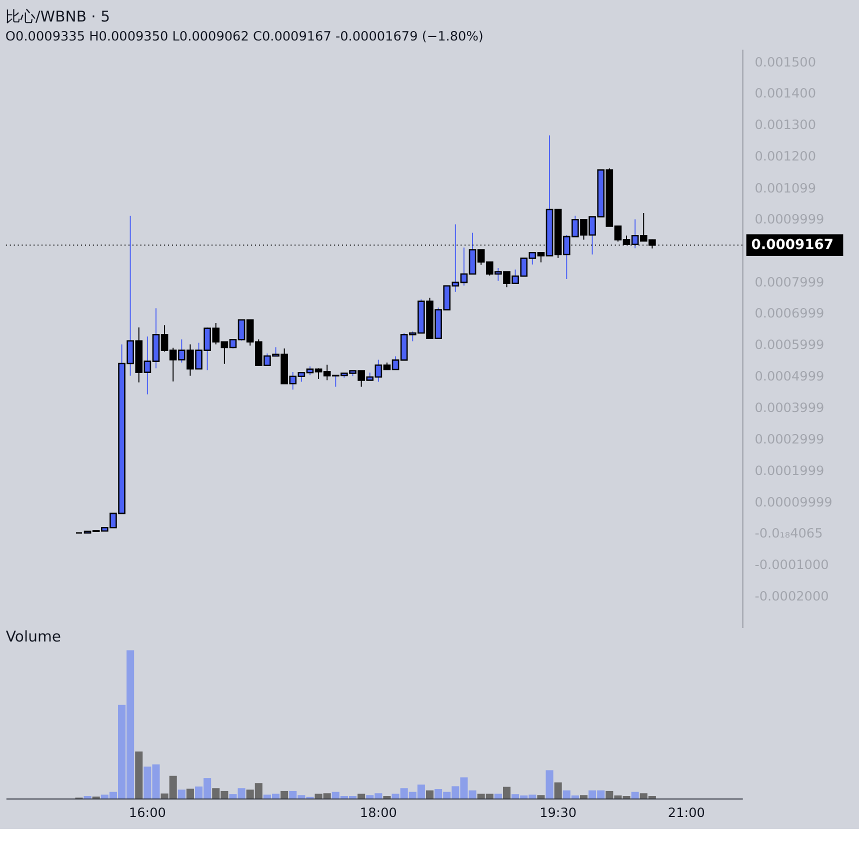 The image size is (859, 862). I want to click on chart-title: Volume, so click(34, 637).